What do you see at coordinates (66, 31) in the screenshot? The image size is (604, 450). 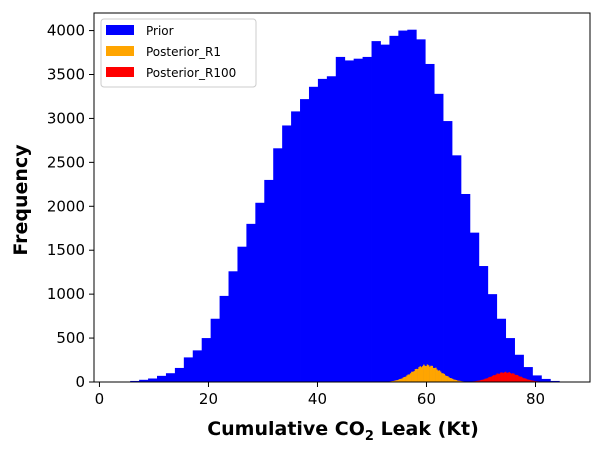 I see `y-tick-label: 4000` at bounding box center [66, 31].